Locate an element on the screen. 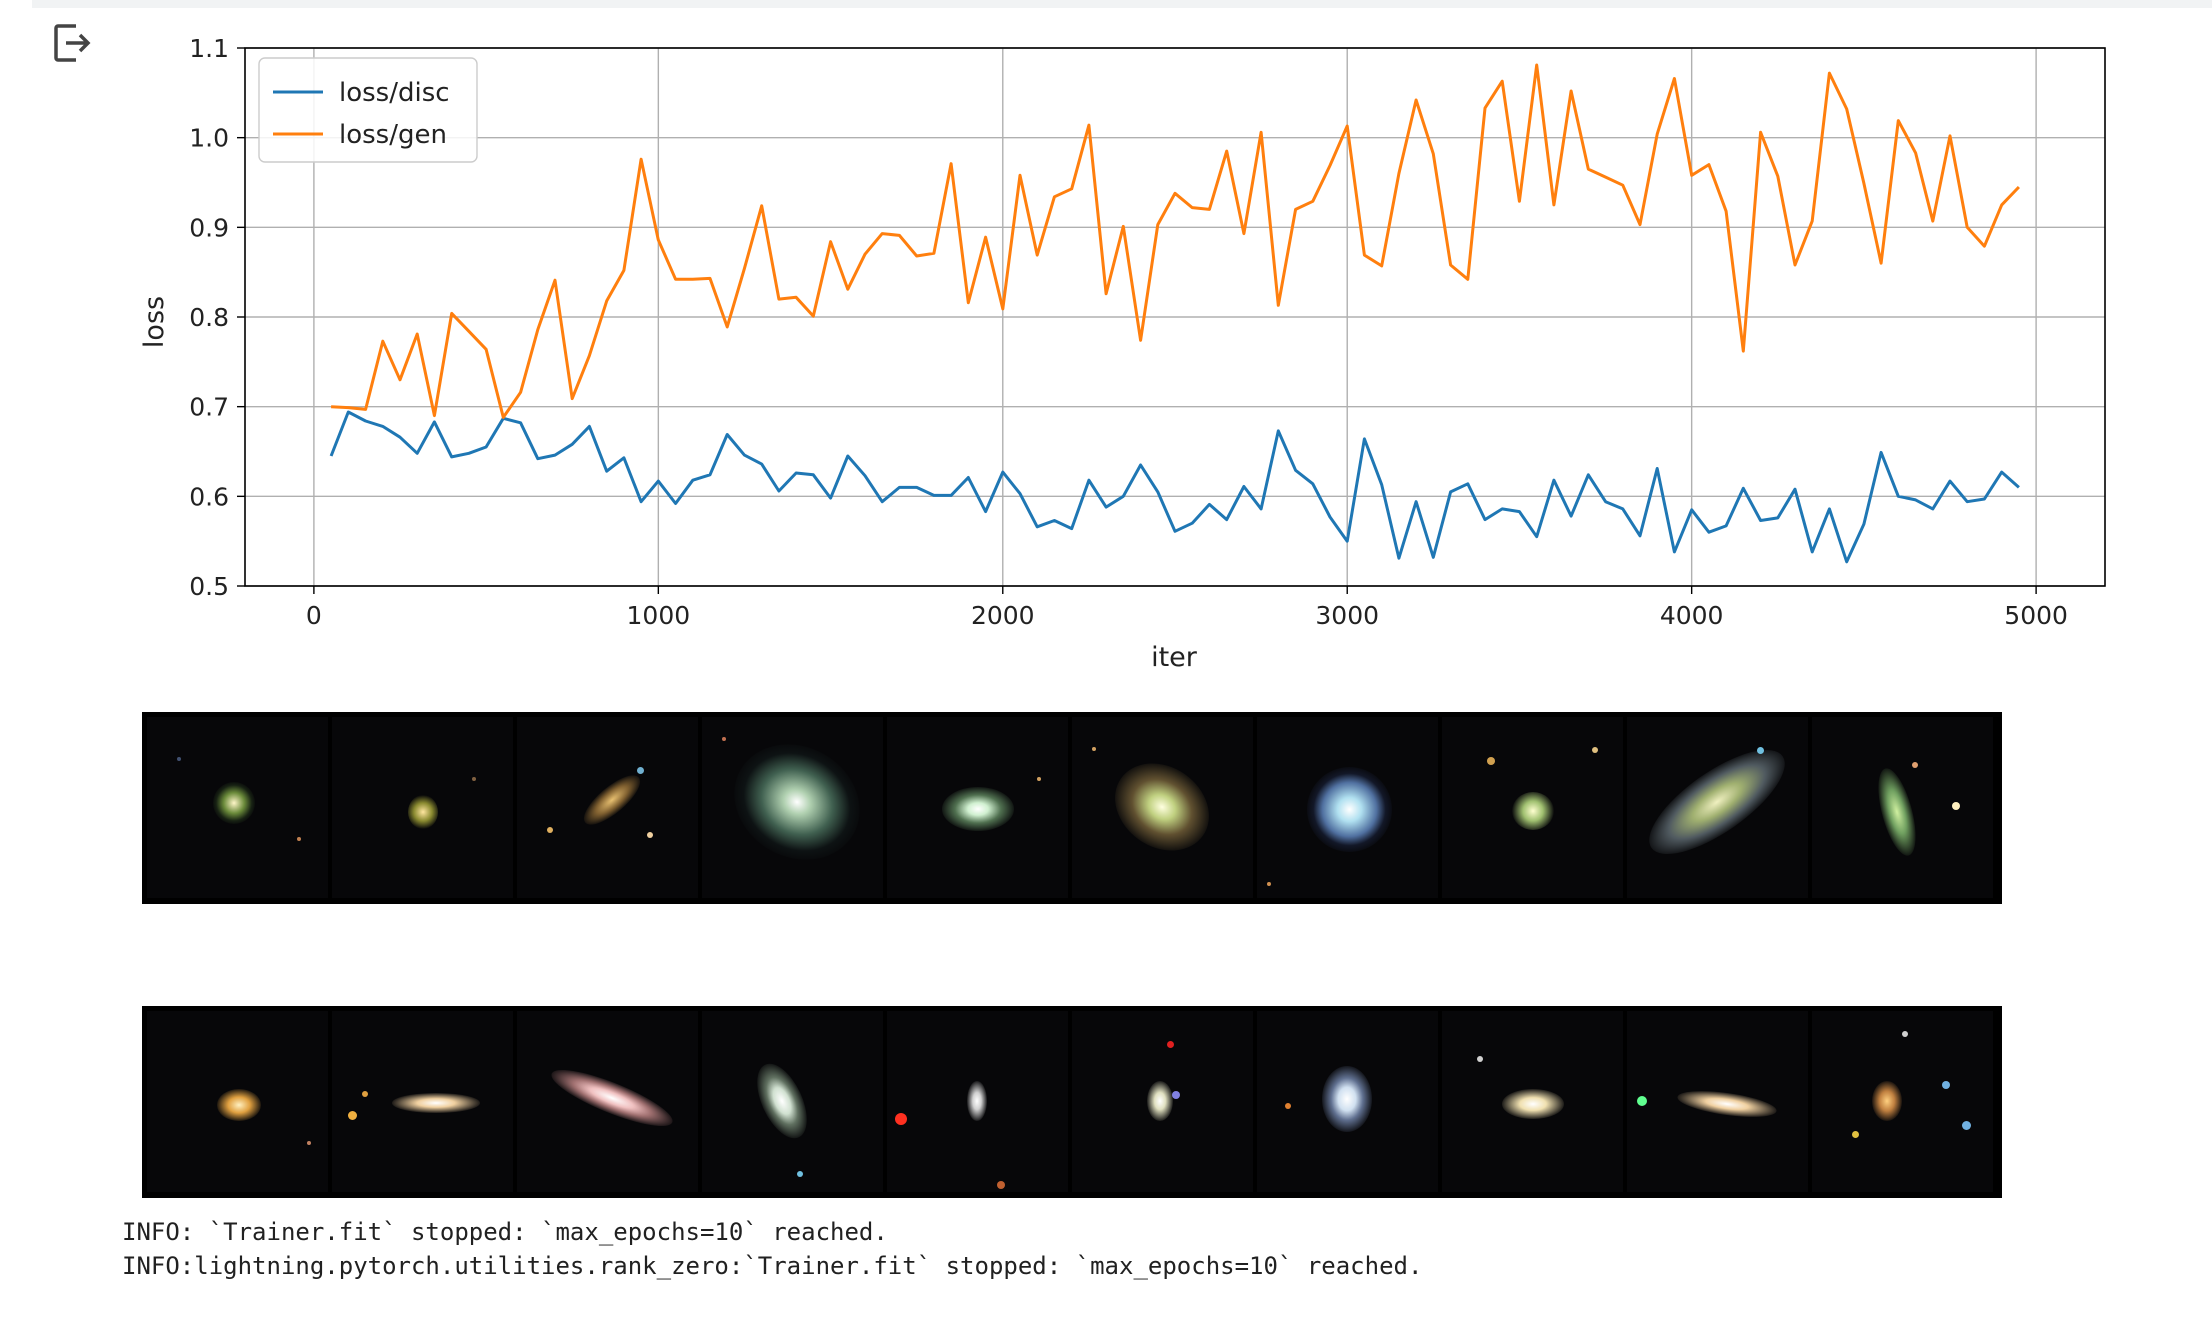 The width and height of the screenshot is (2212, 1322). x-tick-label: 4000 is located at coordinates (1692, 615).